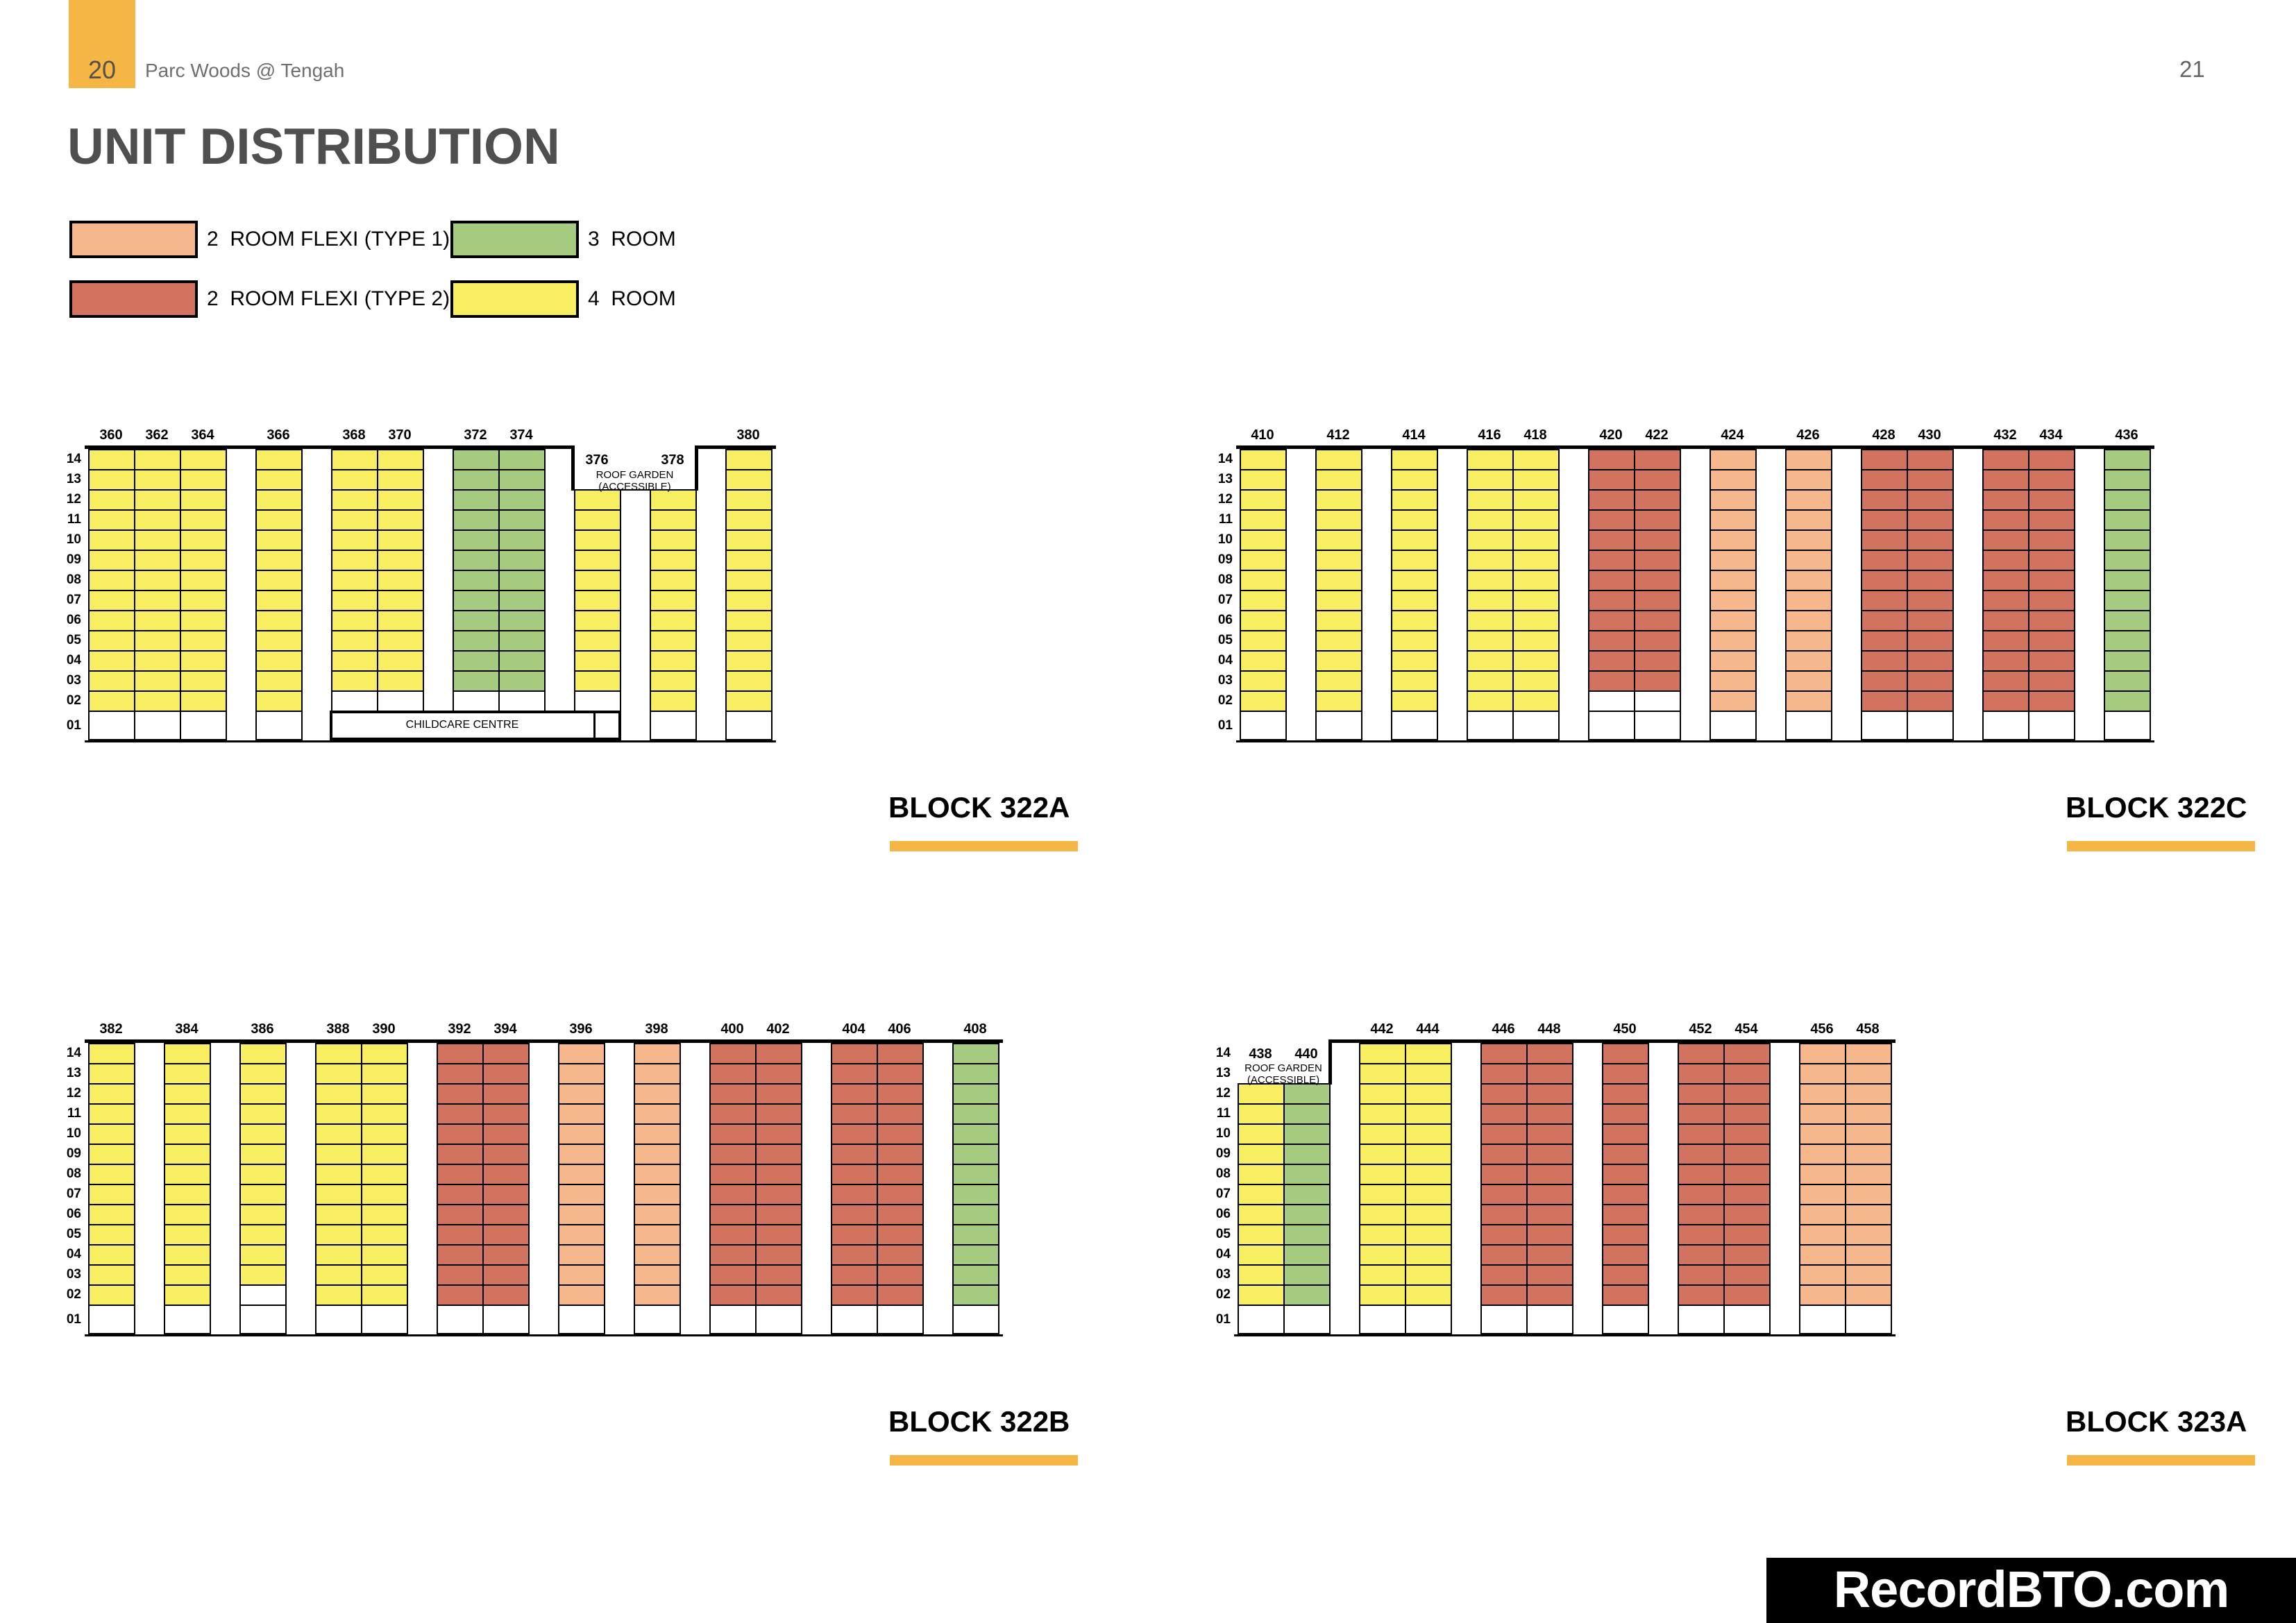  I want to click on floor-label-323A-04: 04, so click(1223, 1254).